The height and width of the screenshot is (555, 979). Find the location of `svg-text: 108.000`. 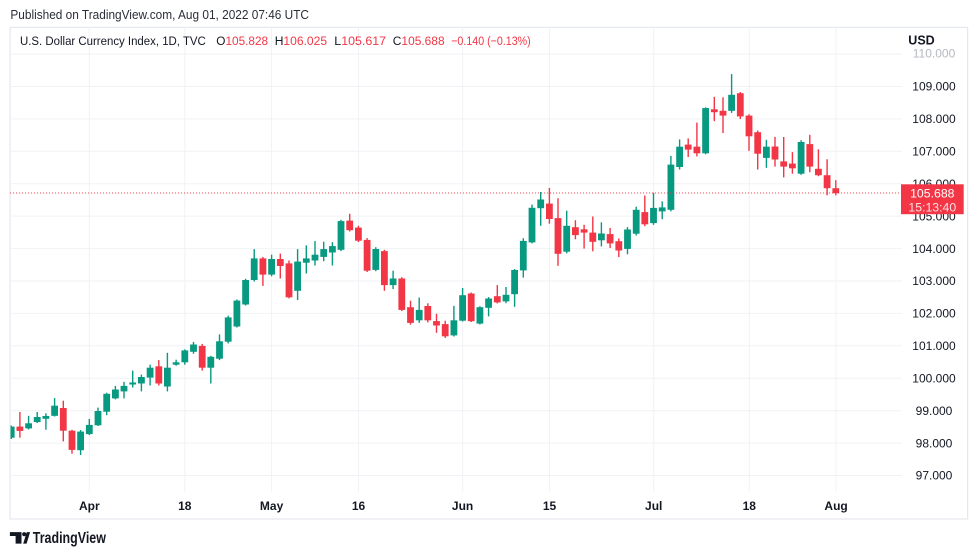

svg-text: 108.000 is located at coordinates (934, 119).